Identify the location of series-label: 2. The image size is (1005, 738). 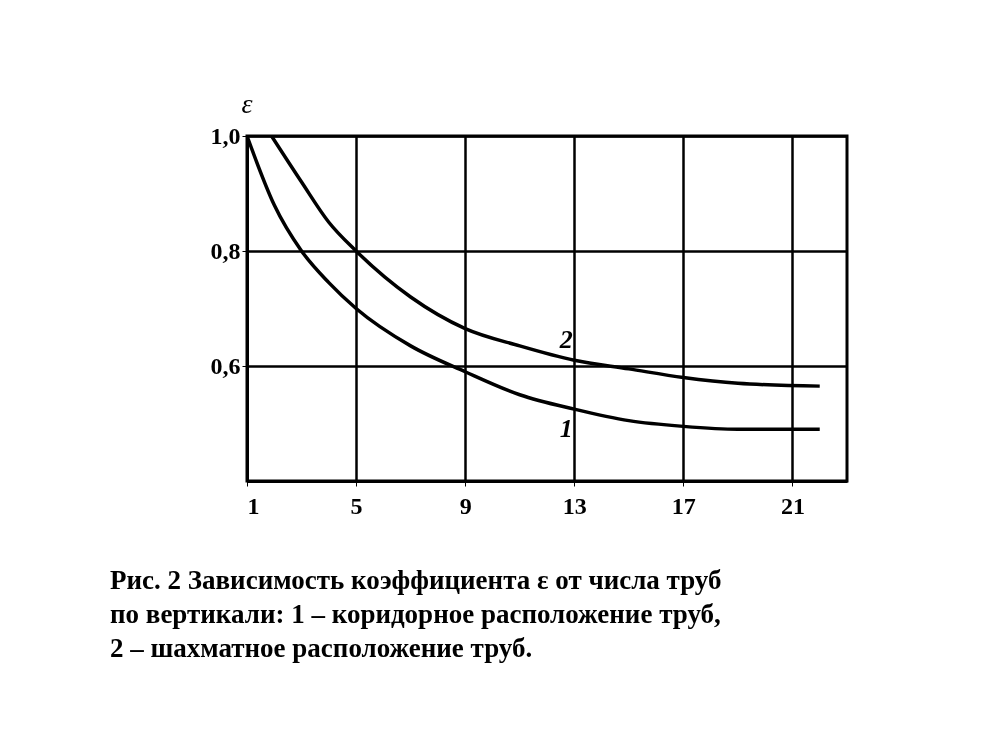
(565, 340).